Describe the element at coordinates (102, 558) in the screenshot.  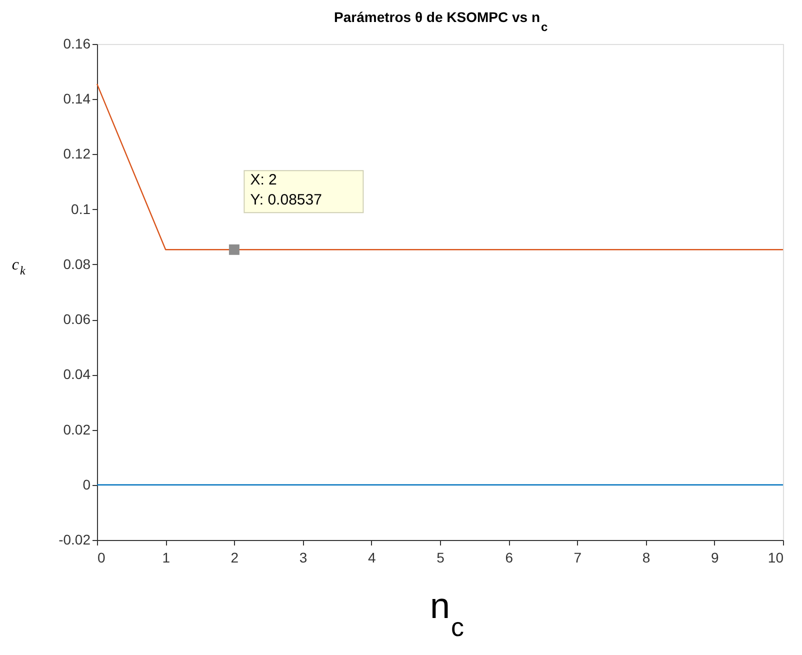
I see `x-tick-label: 0` at that location.